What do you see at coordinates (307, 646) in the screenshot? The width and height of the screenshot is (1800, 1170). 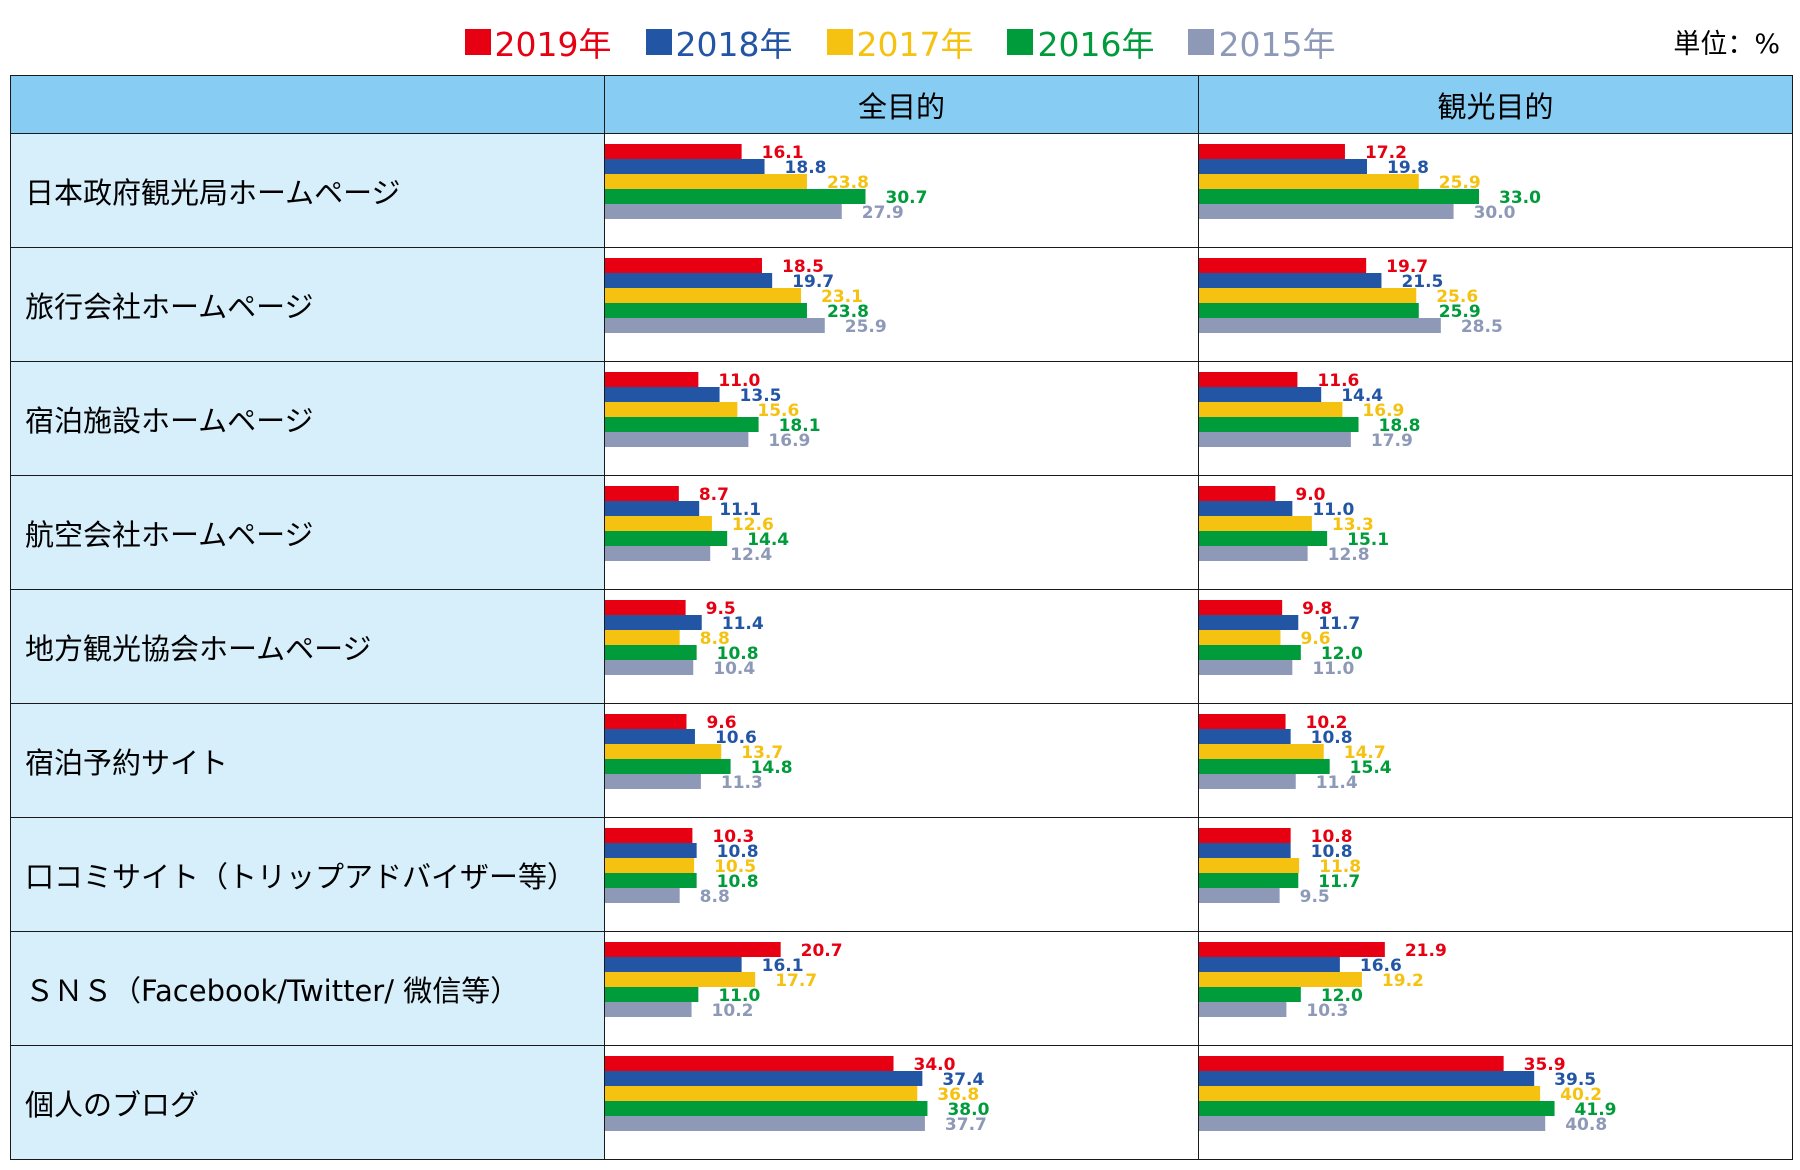 I see `category-label: 地方観光協会ホームページ` at bounding box center [307, 646].